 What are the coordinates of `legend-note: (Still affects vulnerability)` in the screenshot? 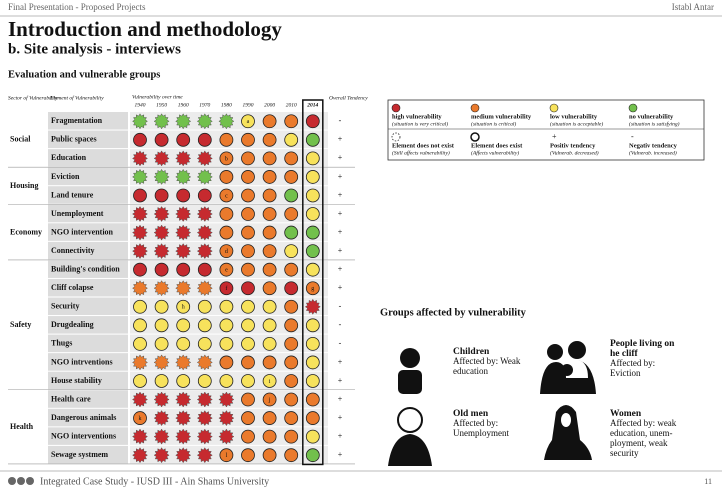 It's located at (421, 152).